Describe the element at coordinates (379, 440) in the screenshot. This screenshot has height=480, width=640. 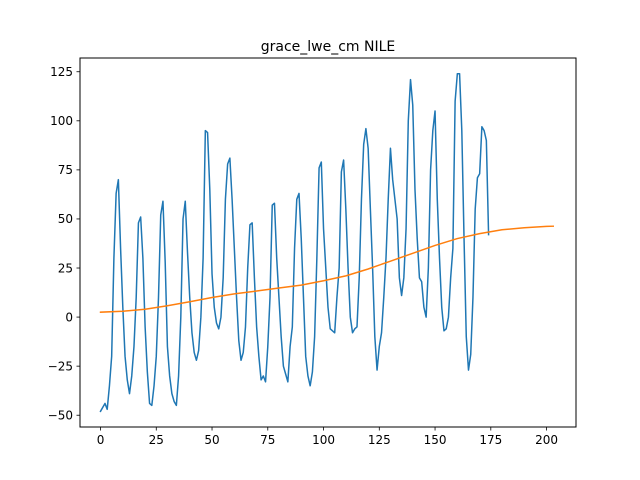
I see `x-tick-label: 125` at that location.